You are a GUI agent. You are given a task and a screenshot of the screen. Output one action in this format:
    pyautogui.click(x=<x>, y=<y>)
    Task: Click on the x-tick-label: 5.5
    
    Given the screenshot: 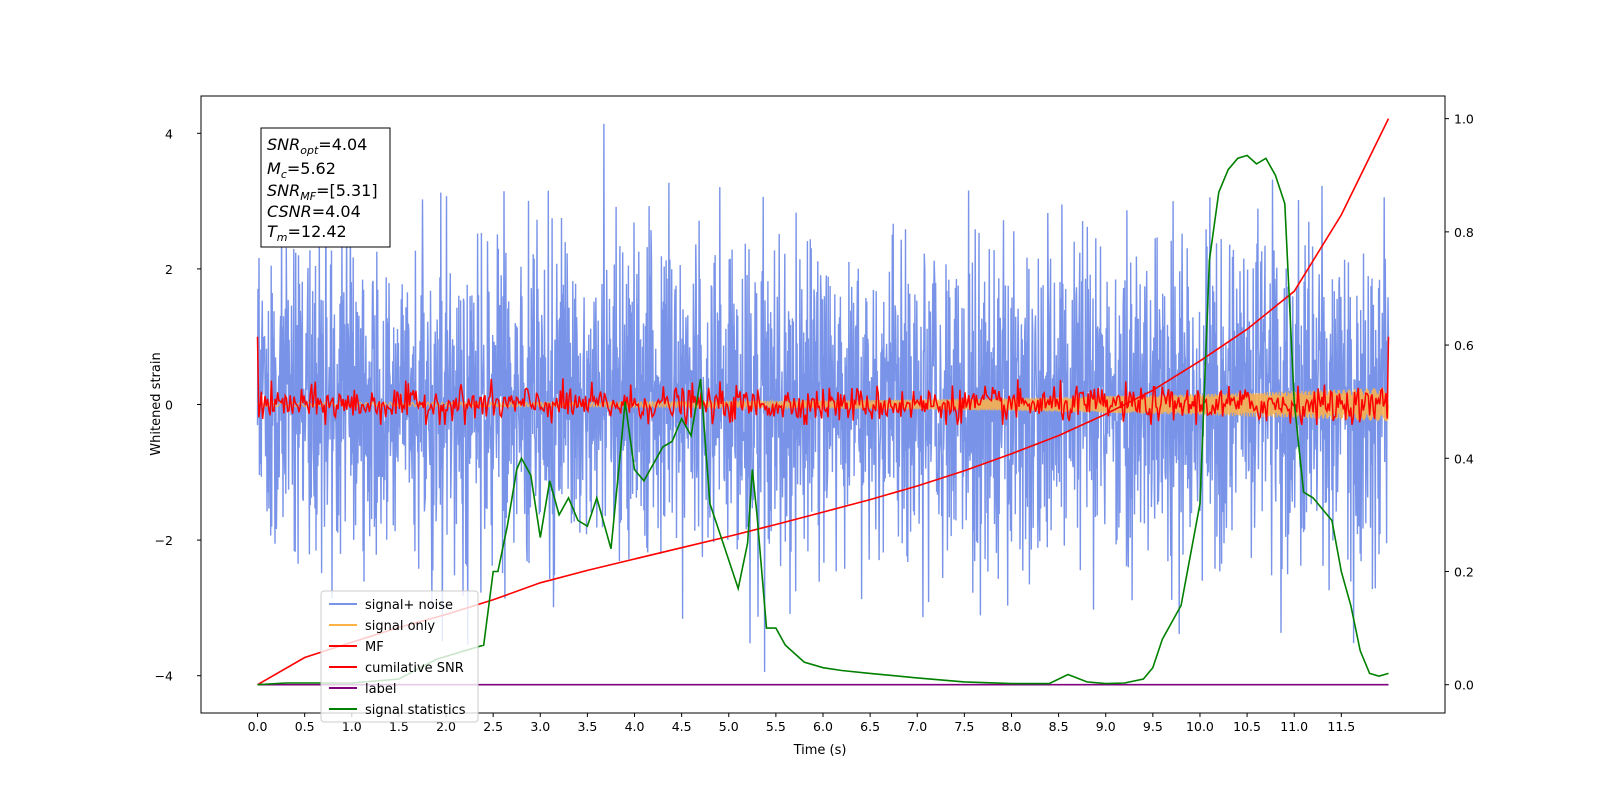 What is the action you would take?
    pyautogui.click(x=776, y=726)
    